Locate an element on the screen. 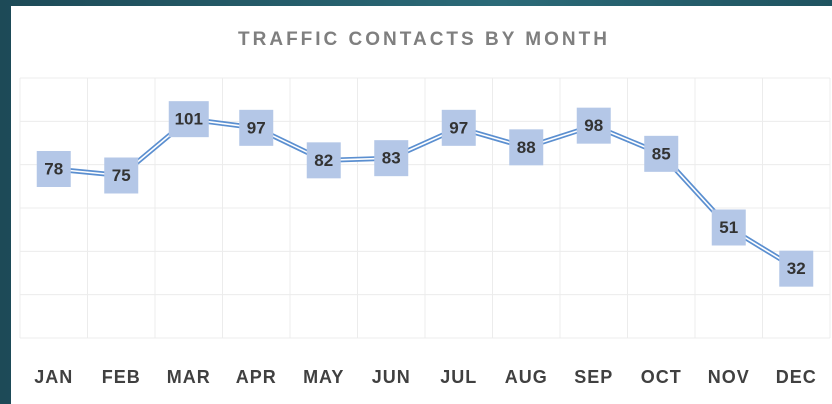 This screenshot has width=832, height=404. data-label: 88 is located at coordinates (526, 147).